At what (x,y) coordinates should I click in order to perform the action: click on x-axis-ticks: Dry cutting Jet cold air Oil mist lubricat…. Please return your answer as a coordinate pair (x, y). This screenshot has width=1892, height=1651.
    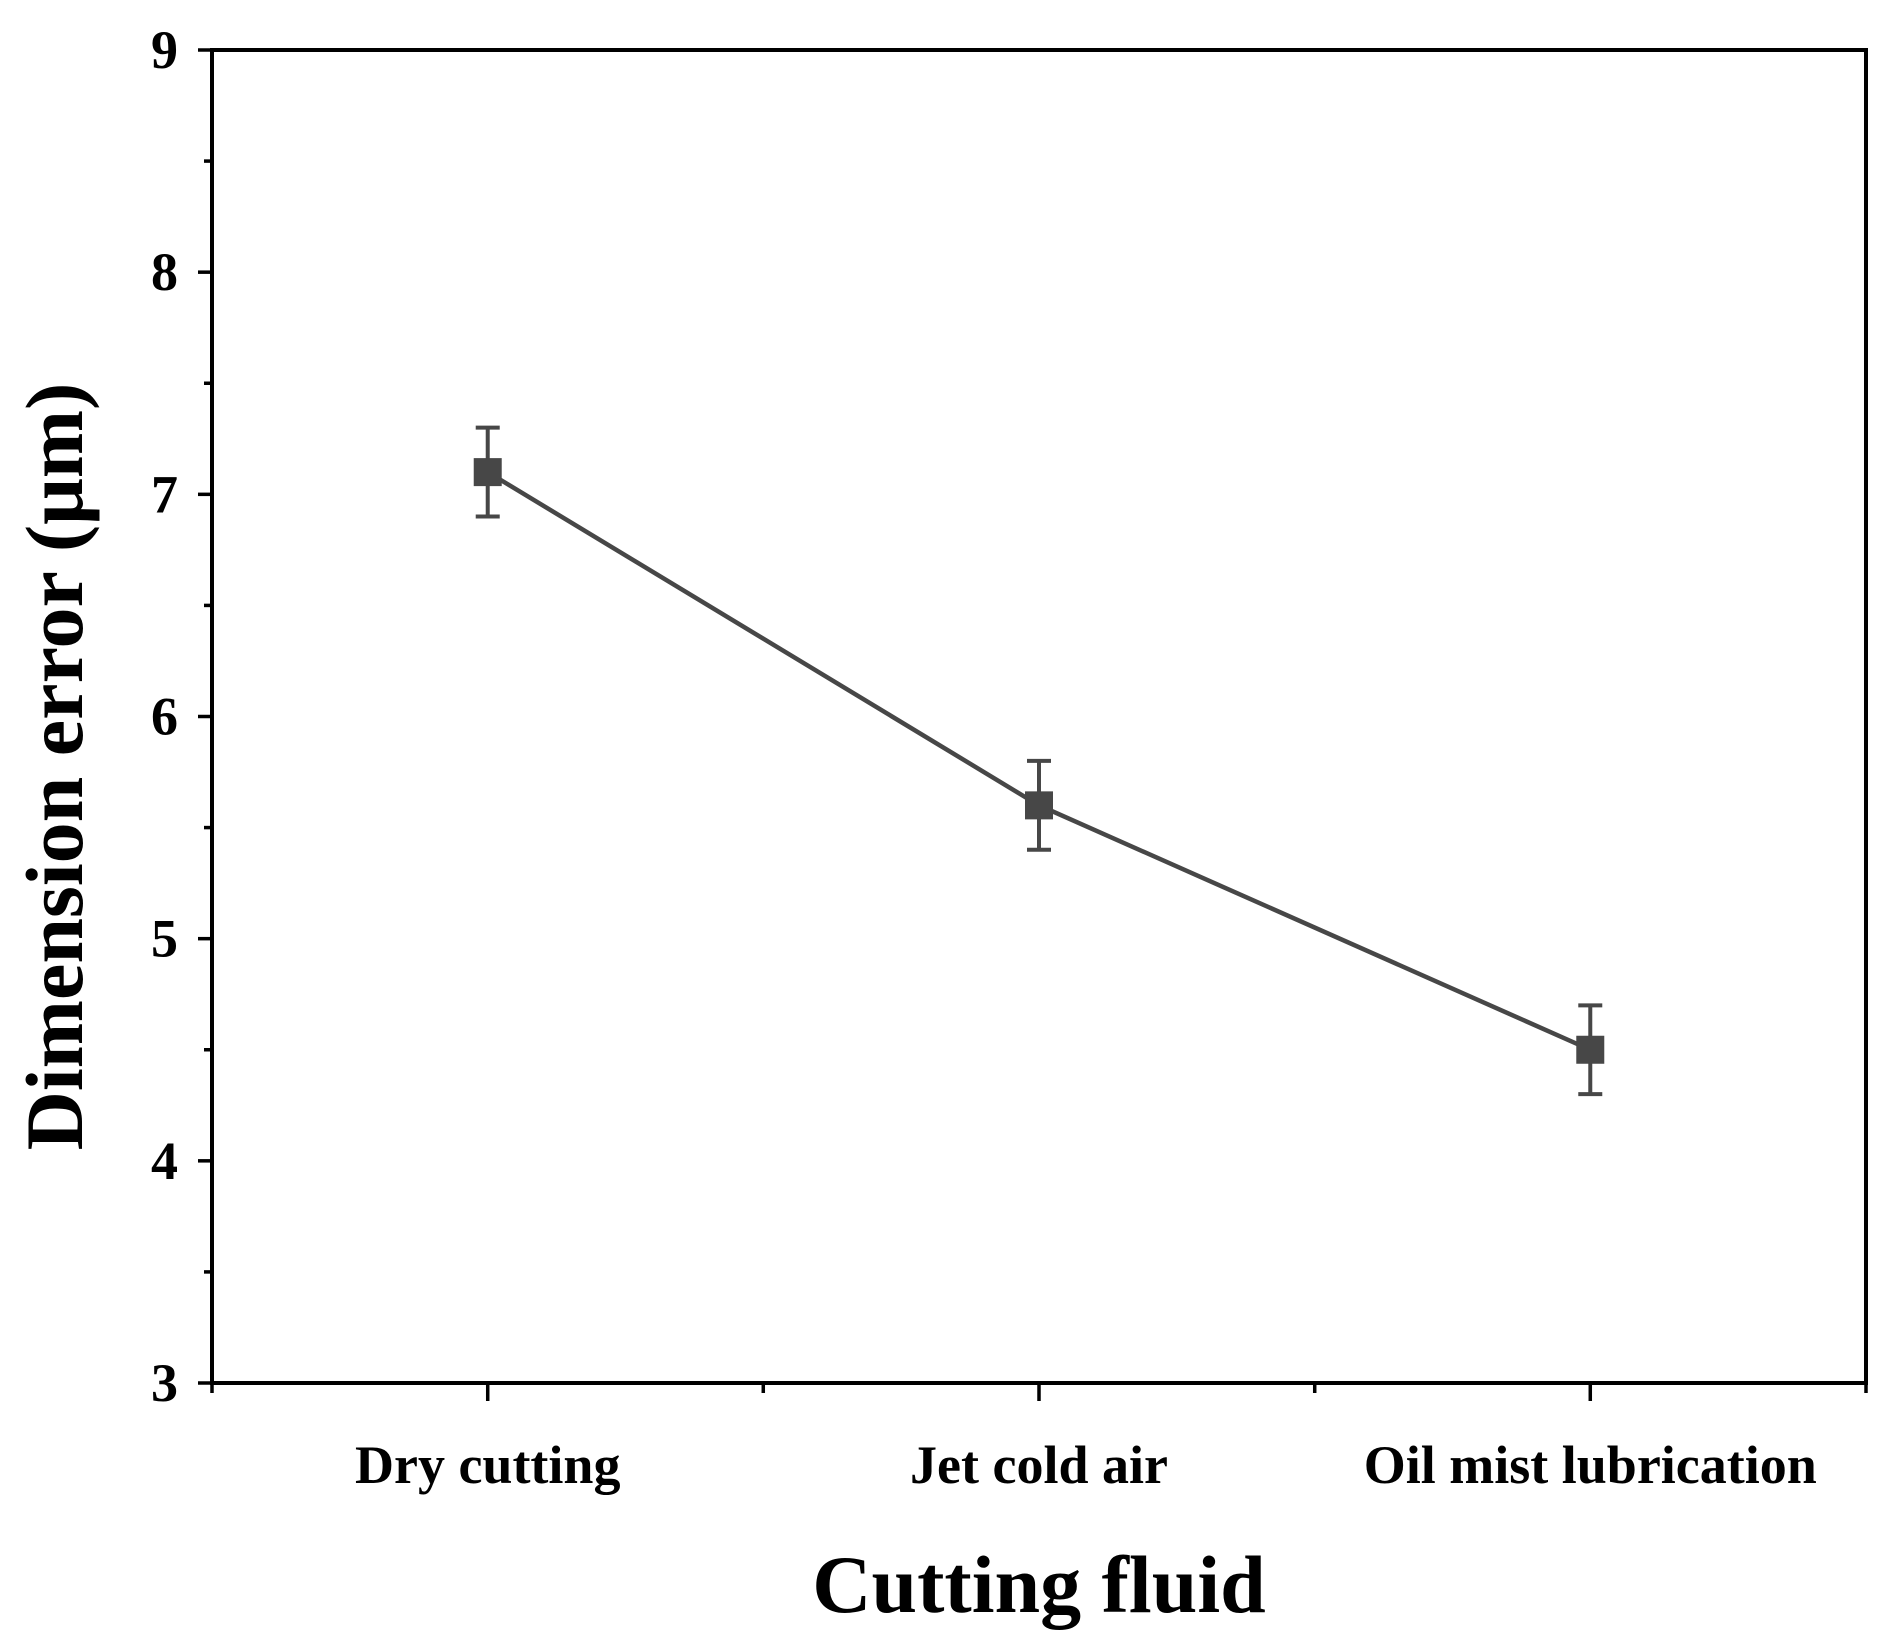
    Looking at the image, I should click on (1039, 1439).